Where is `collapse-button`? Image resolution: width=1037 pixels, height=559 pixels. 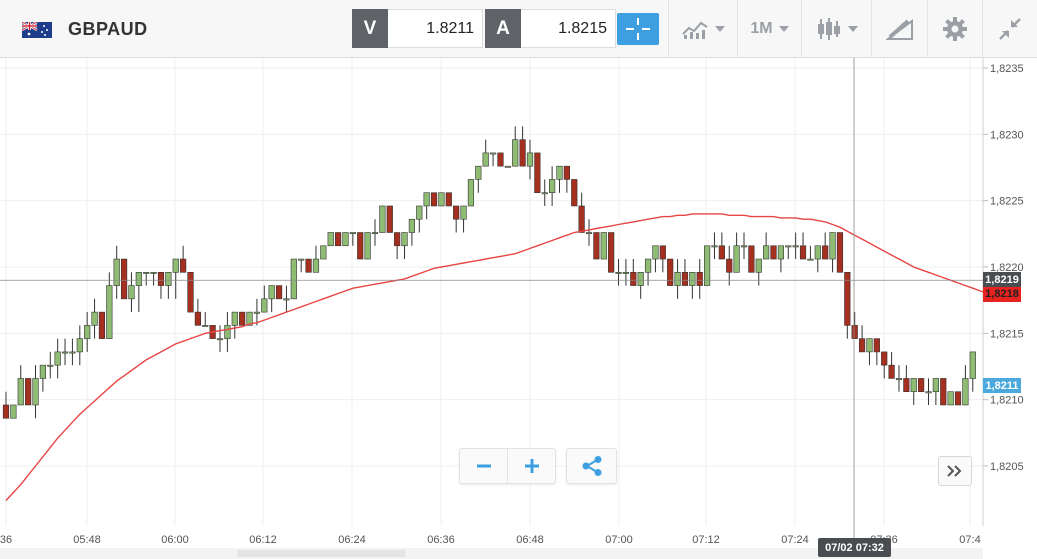 collapse-button is located at coordinates (1009, 29).